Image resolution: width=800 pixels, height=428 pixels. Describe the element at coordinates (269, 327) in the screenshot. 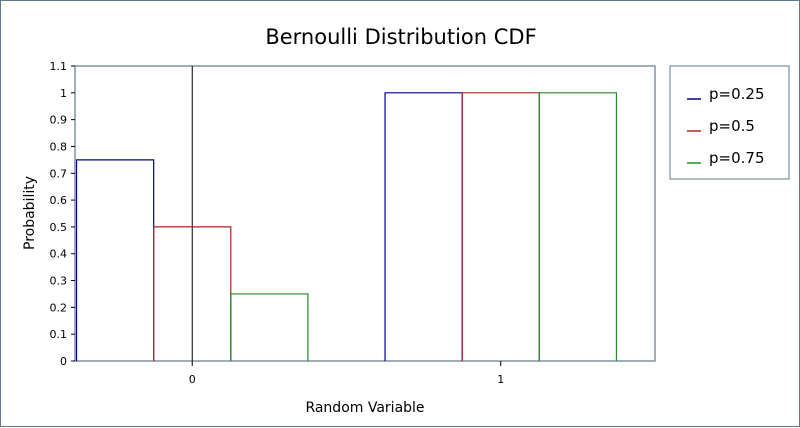

I see `bar-p075-x0` at that location.